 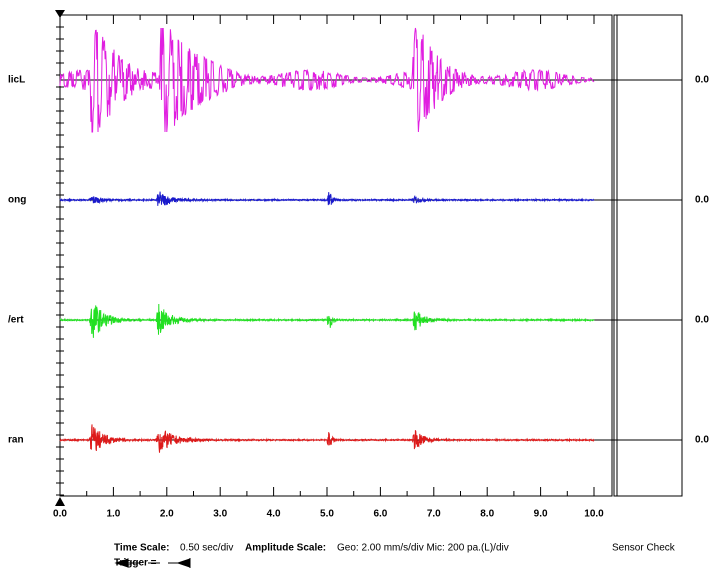 What do you see at coordinates (60, 14) in the screenshot?
I see `top-marker` at bounding box center [60, 14].